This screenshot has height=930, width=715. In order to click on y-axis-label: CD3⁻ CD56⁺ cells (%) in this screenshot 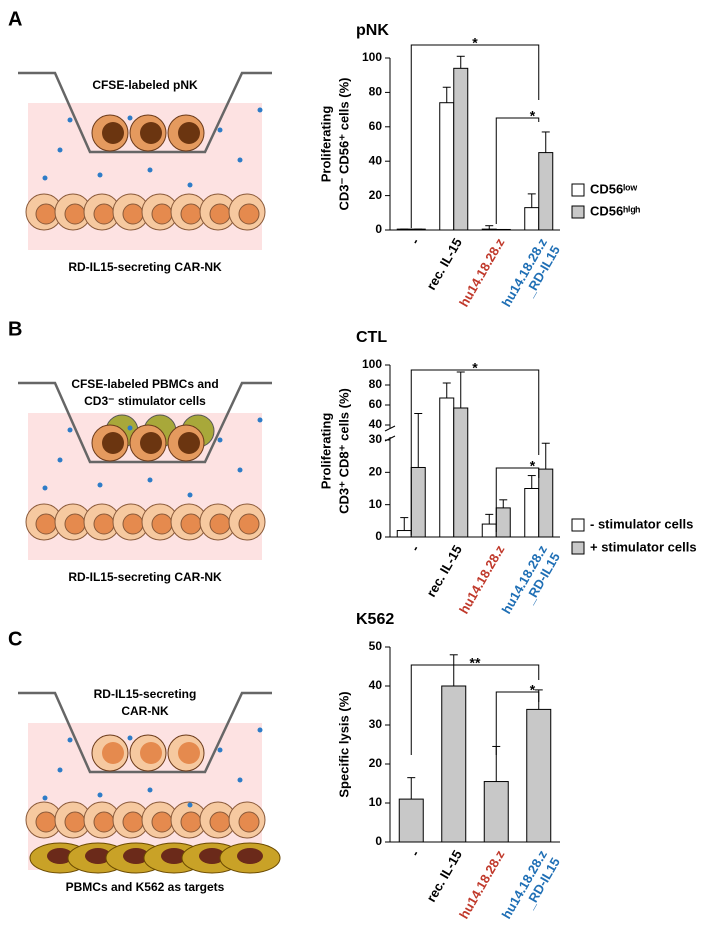, I will do `click(343, 144)`.